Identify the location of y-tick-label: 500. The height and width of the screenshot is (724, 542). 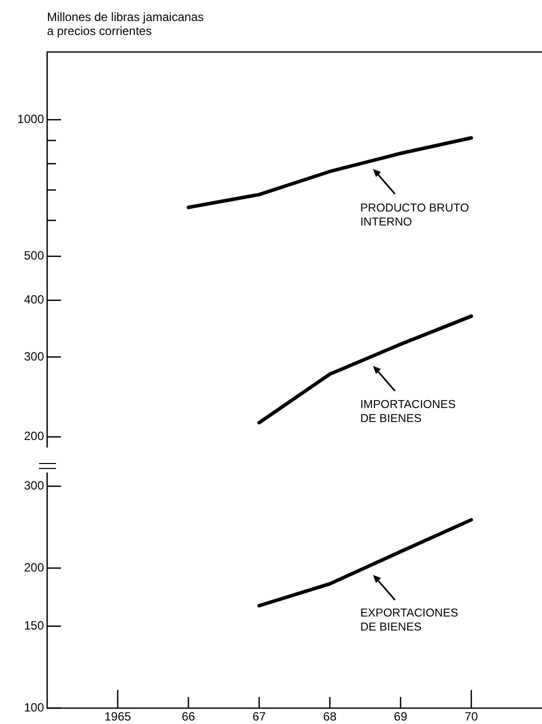
(34, 255).